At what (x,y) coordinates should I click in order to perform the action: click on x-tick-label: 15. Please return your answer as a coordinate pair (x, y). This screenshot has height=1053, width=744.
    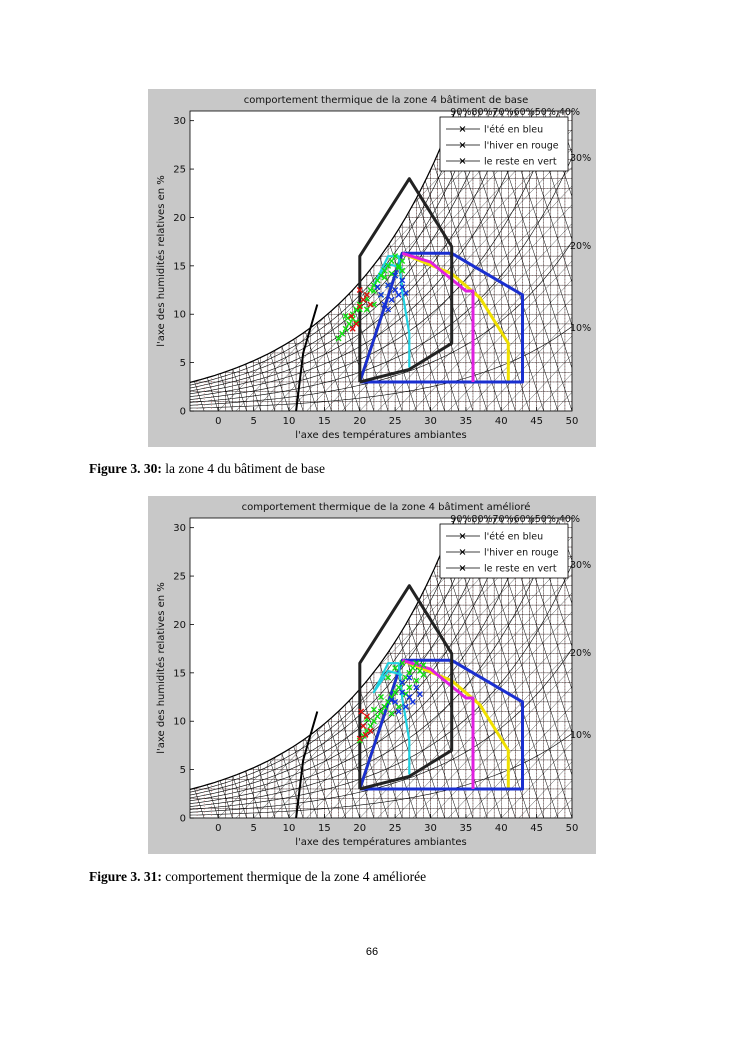
    Looking at the image, I should click on (324, 421).